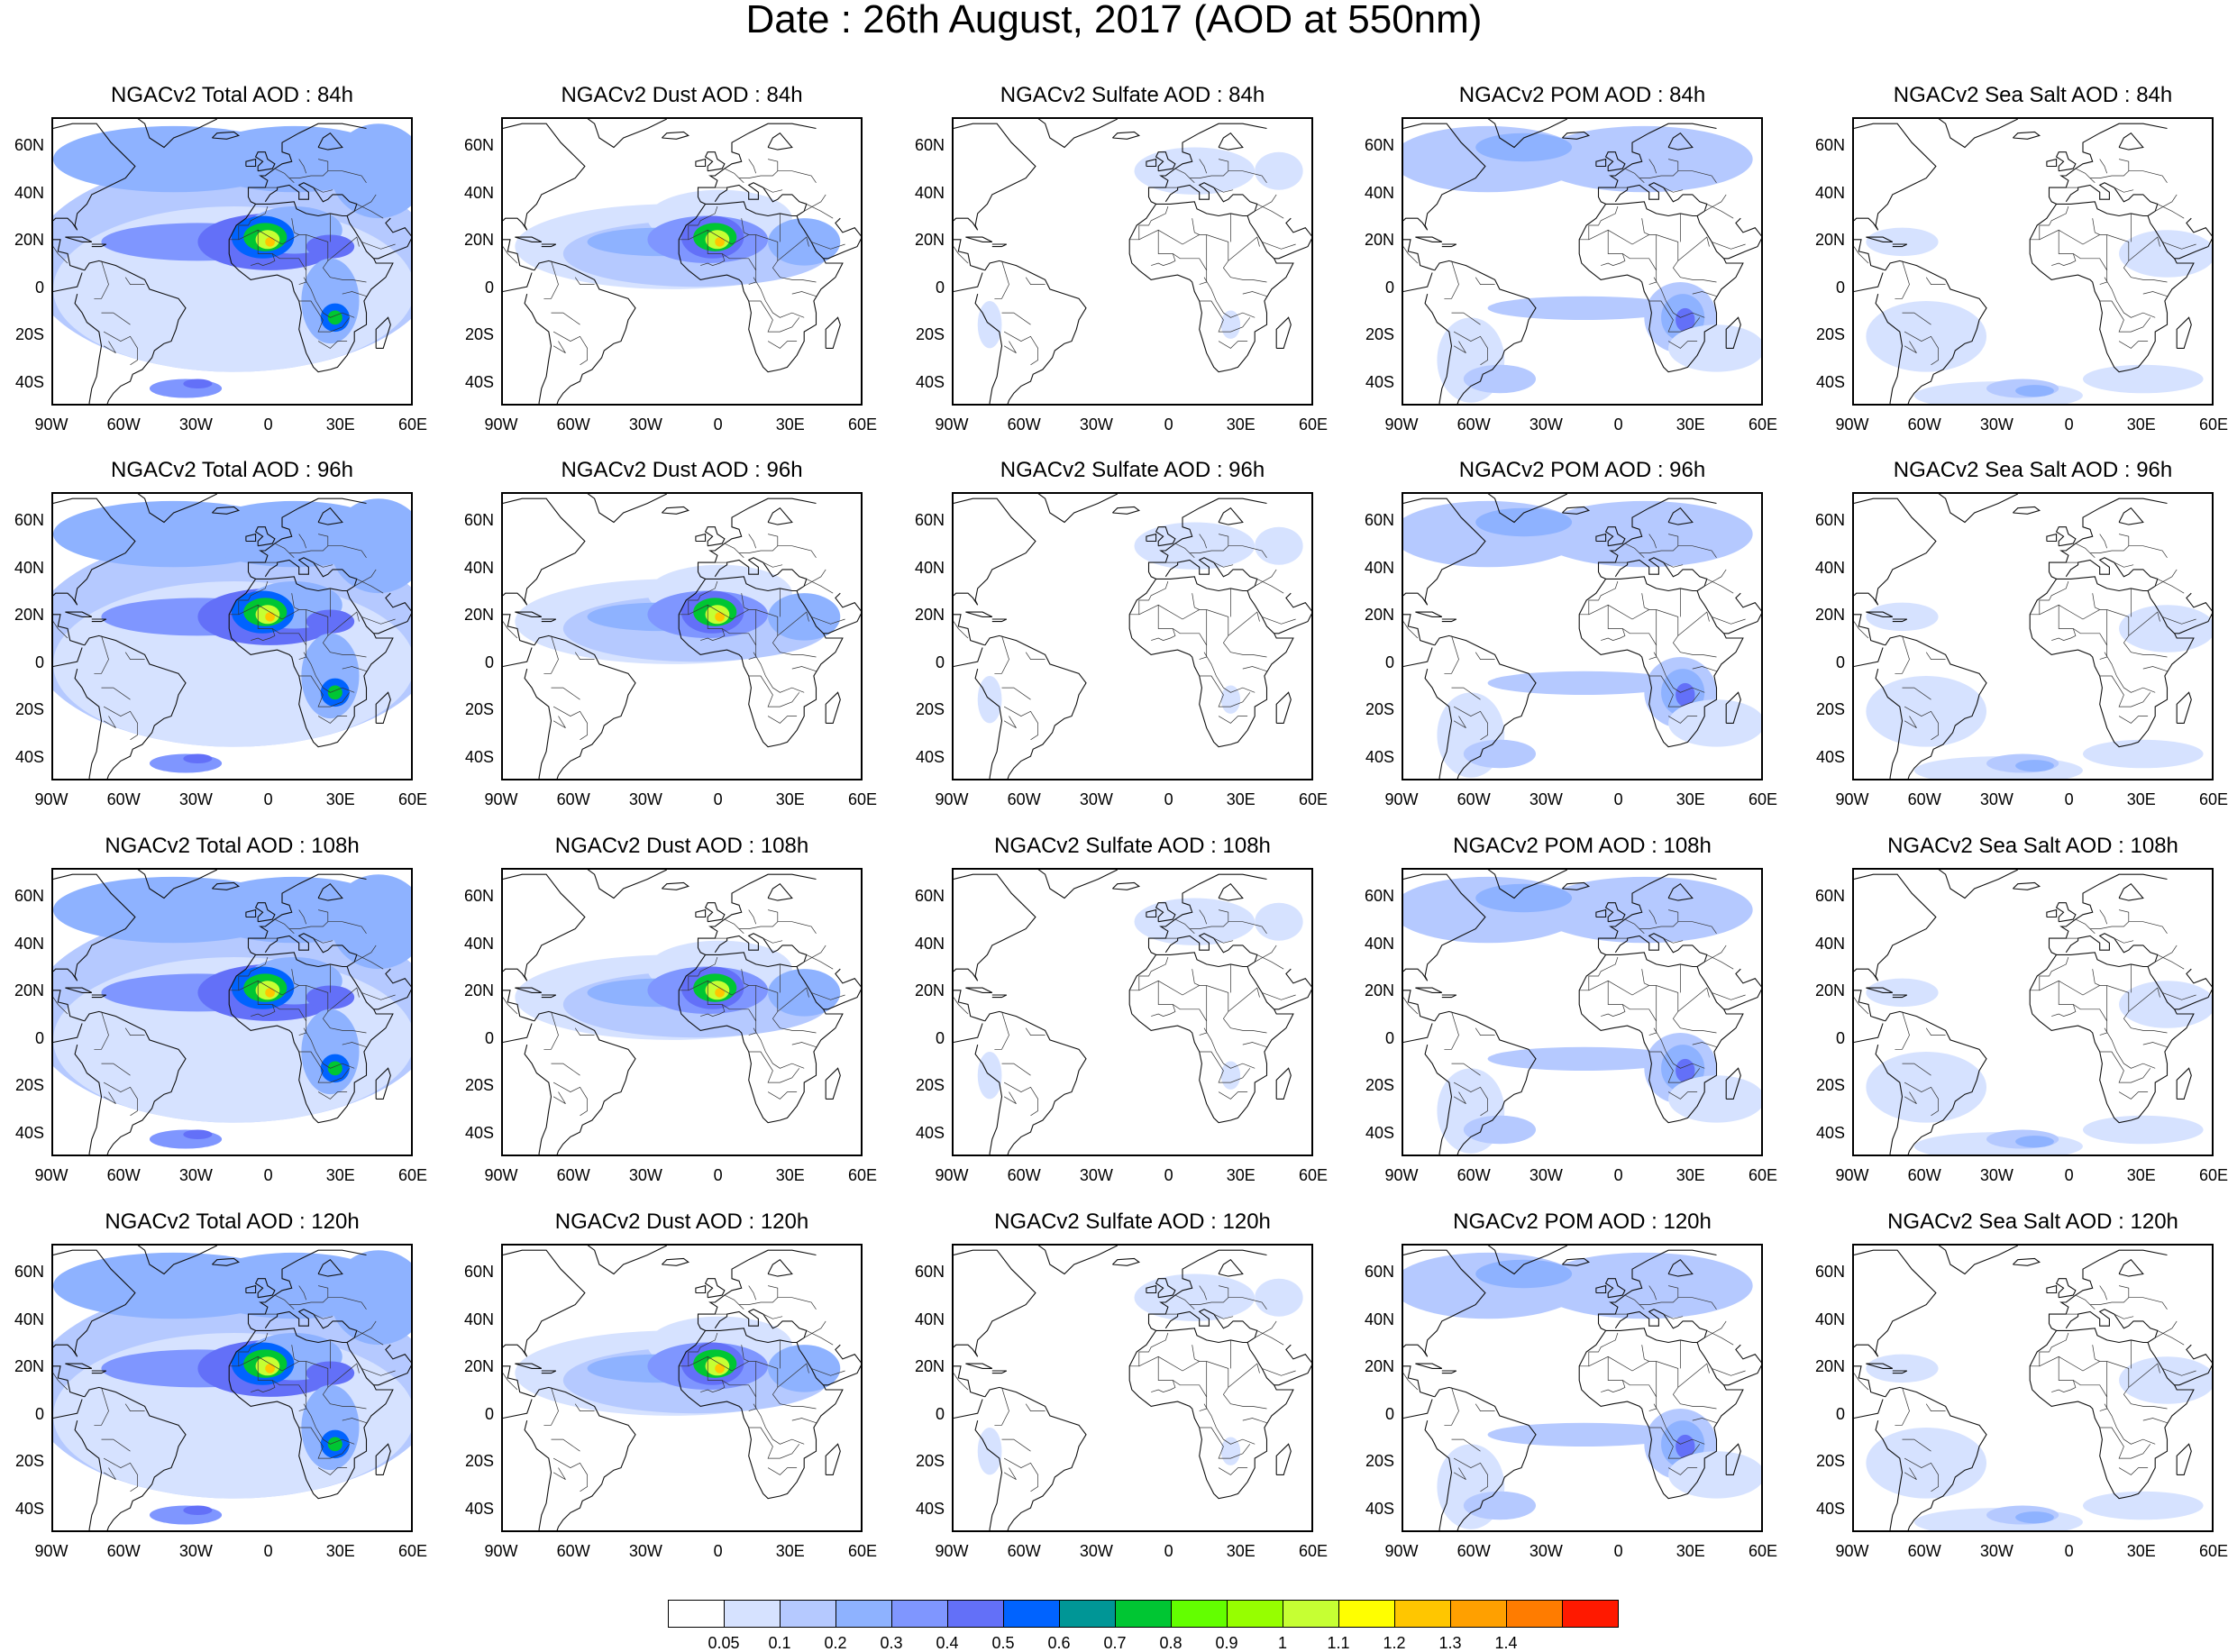  Describe the element at coordinates (478, 1367) in the screenshot. I see `lat-tick-label: 20N` at that location.